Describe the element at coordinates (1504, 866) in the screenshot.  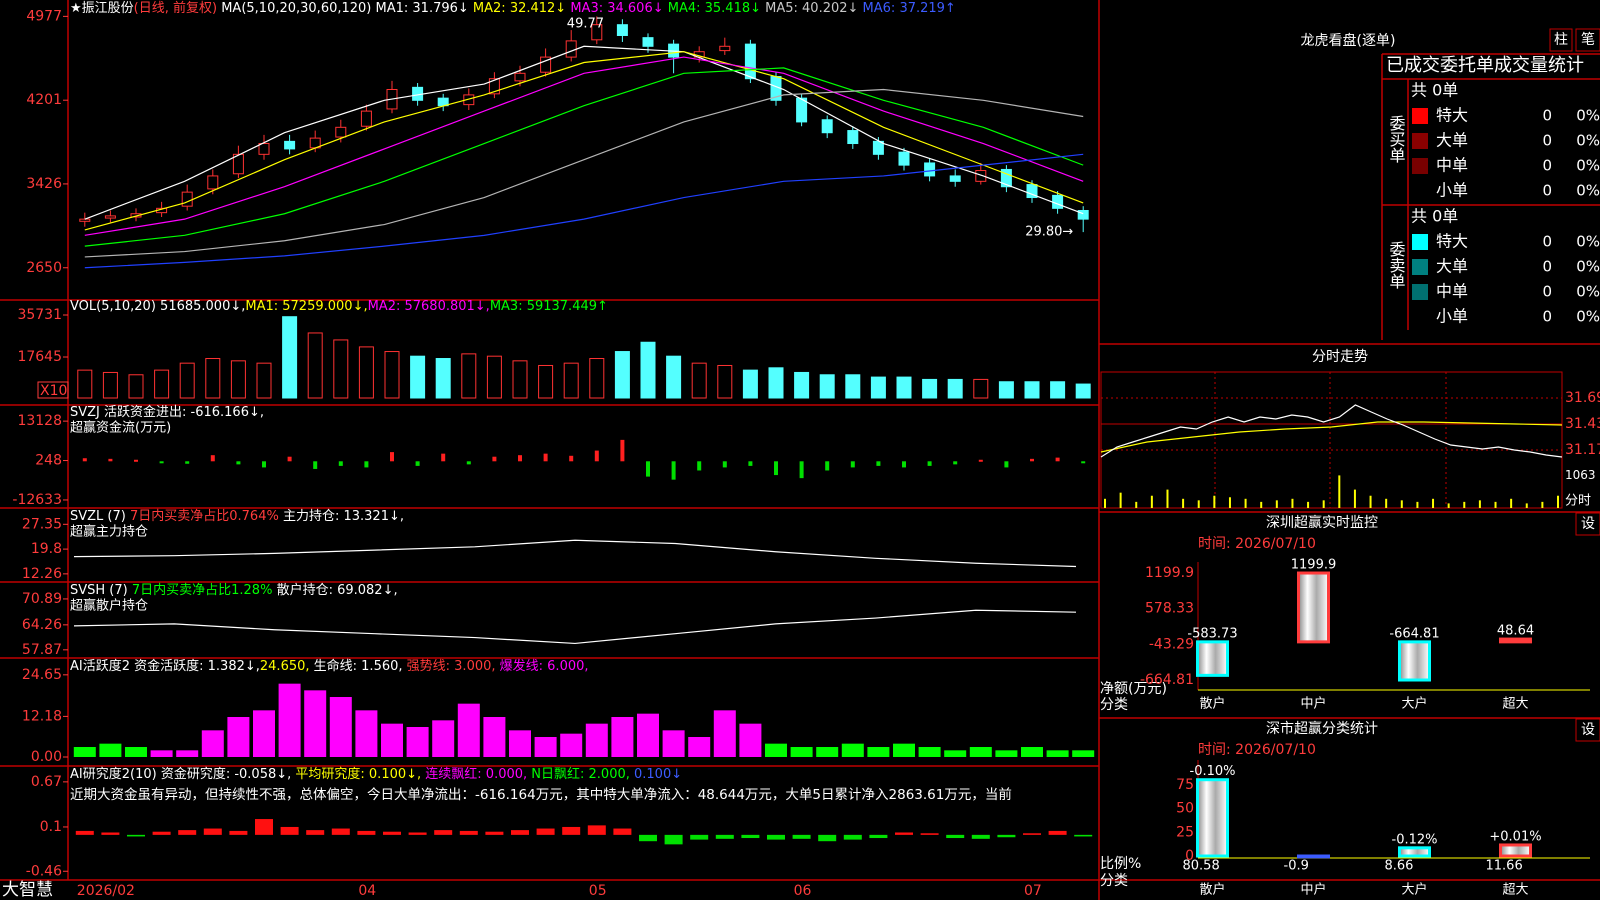
I see `value-label: 11.66` at that location.